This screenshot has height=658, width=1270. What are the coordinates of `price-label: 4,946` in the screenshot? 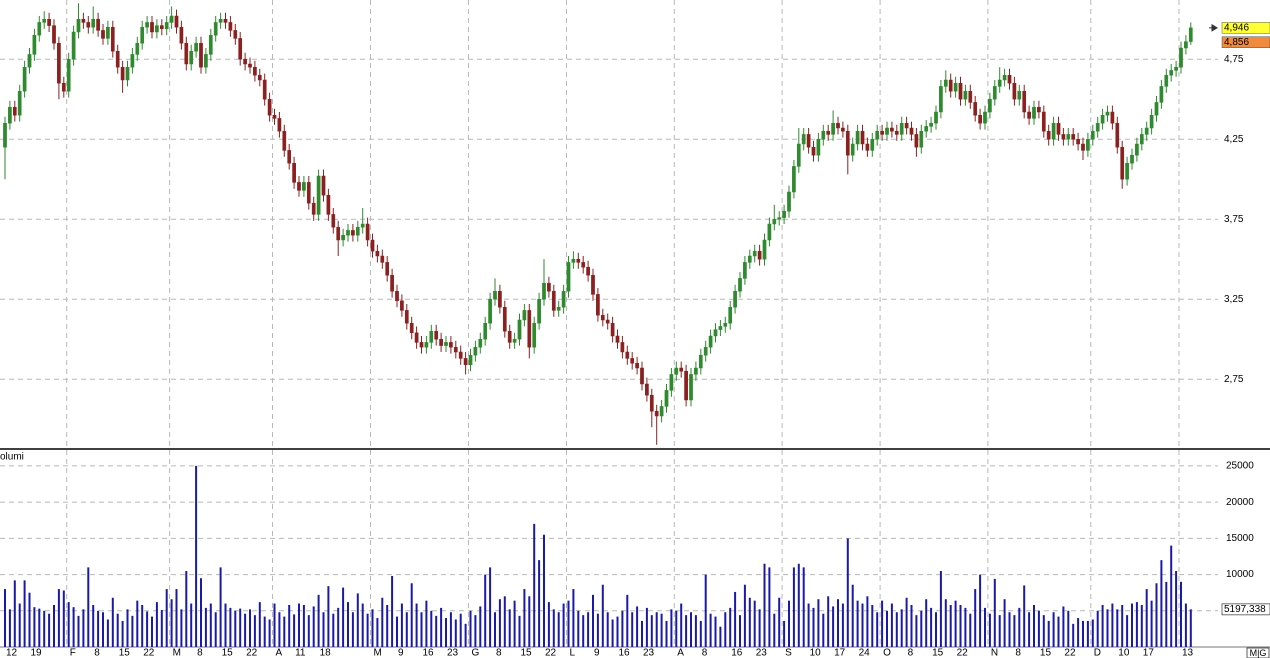 It's located at (1236, 27).